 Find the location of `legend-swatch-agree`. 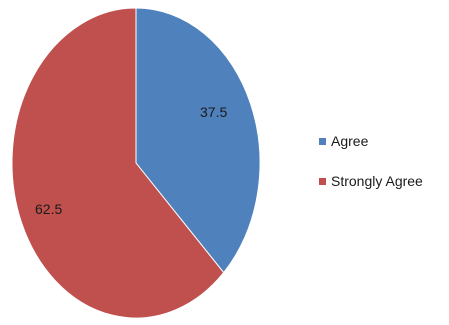

legend-swatch-agree is located at coordinates (322, 141).